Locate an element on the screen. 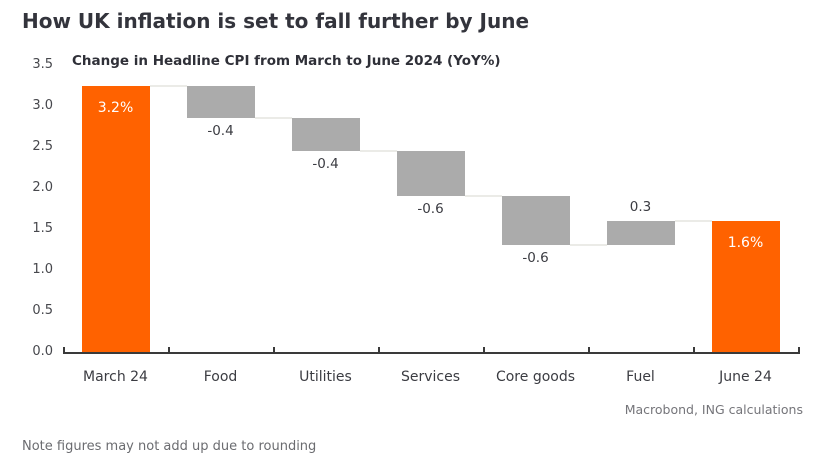 The image size is (816, 462). y-axis-tick-label: 1.0 is located at coordinates (42, 269).